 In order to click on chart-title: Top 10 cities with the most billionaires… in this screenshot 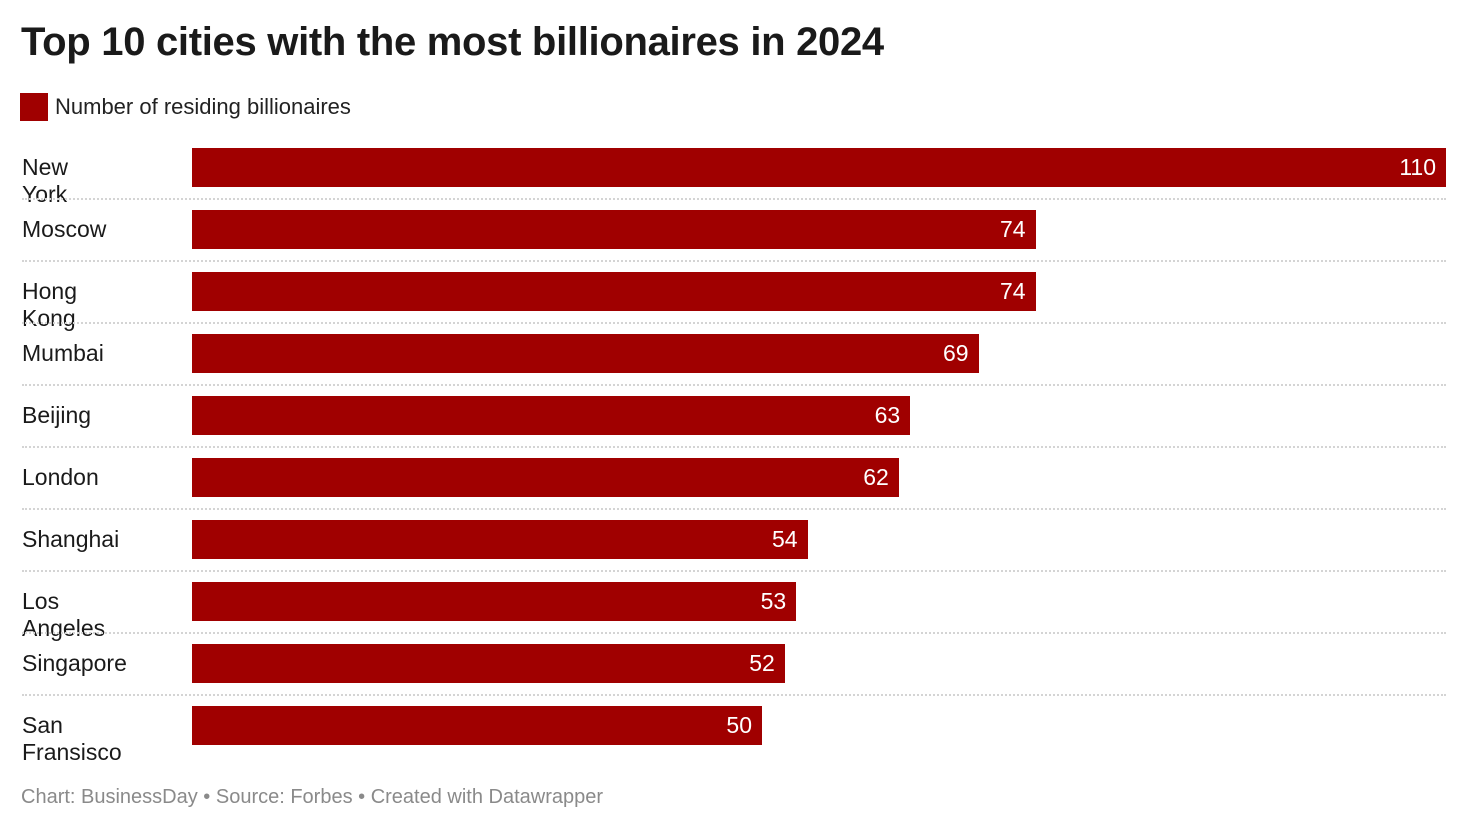, I will do `click(452, 42)`.